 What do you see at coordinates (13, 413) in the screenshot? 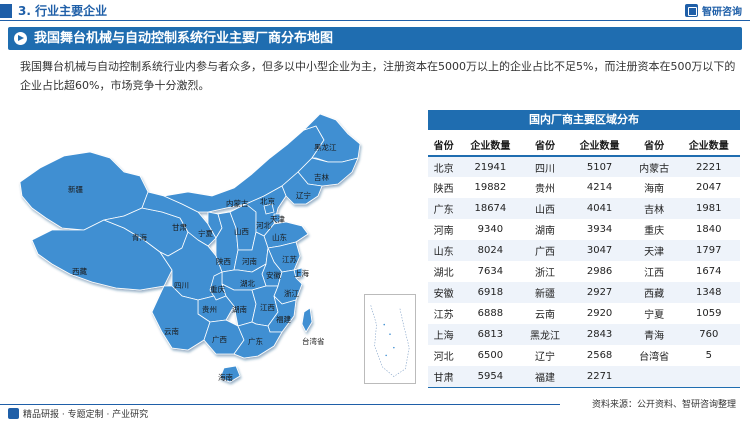
I see `footer-logo-icon` at bounding box center [13, 413].